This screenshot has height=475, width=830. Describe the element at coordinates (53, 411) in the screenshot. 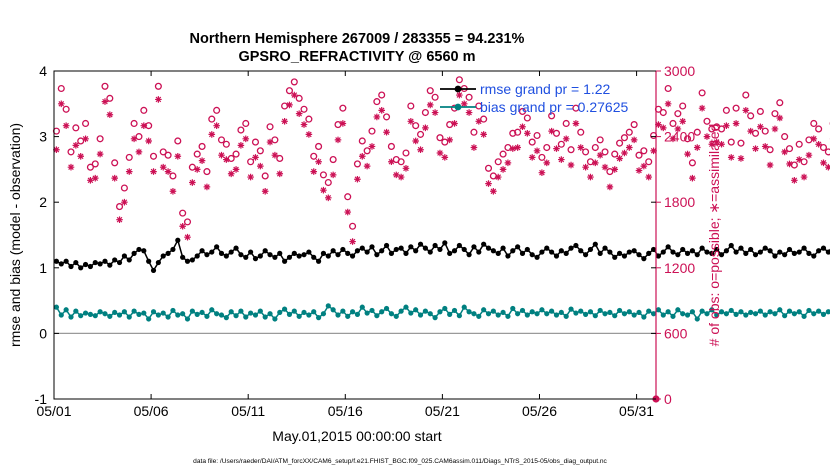

I see `x-tick-label: 05/01` at that location.